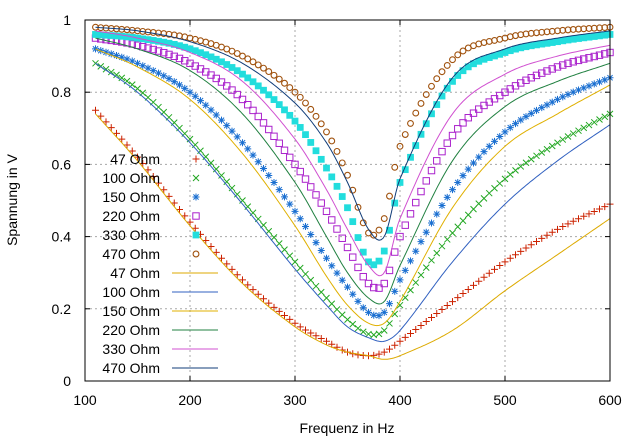  Describe the element at coordinates (131, 292) in the screenshot. I see `legend-label: 100 Ohm` at that location.